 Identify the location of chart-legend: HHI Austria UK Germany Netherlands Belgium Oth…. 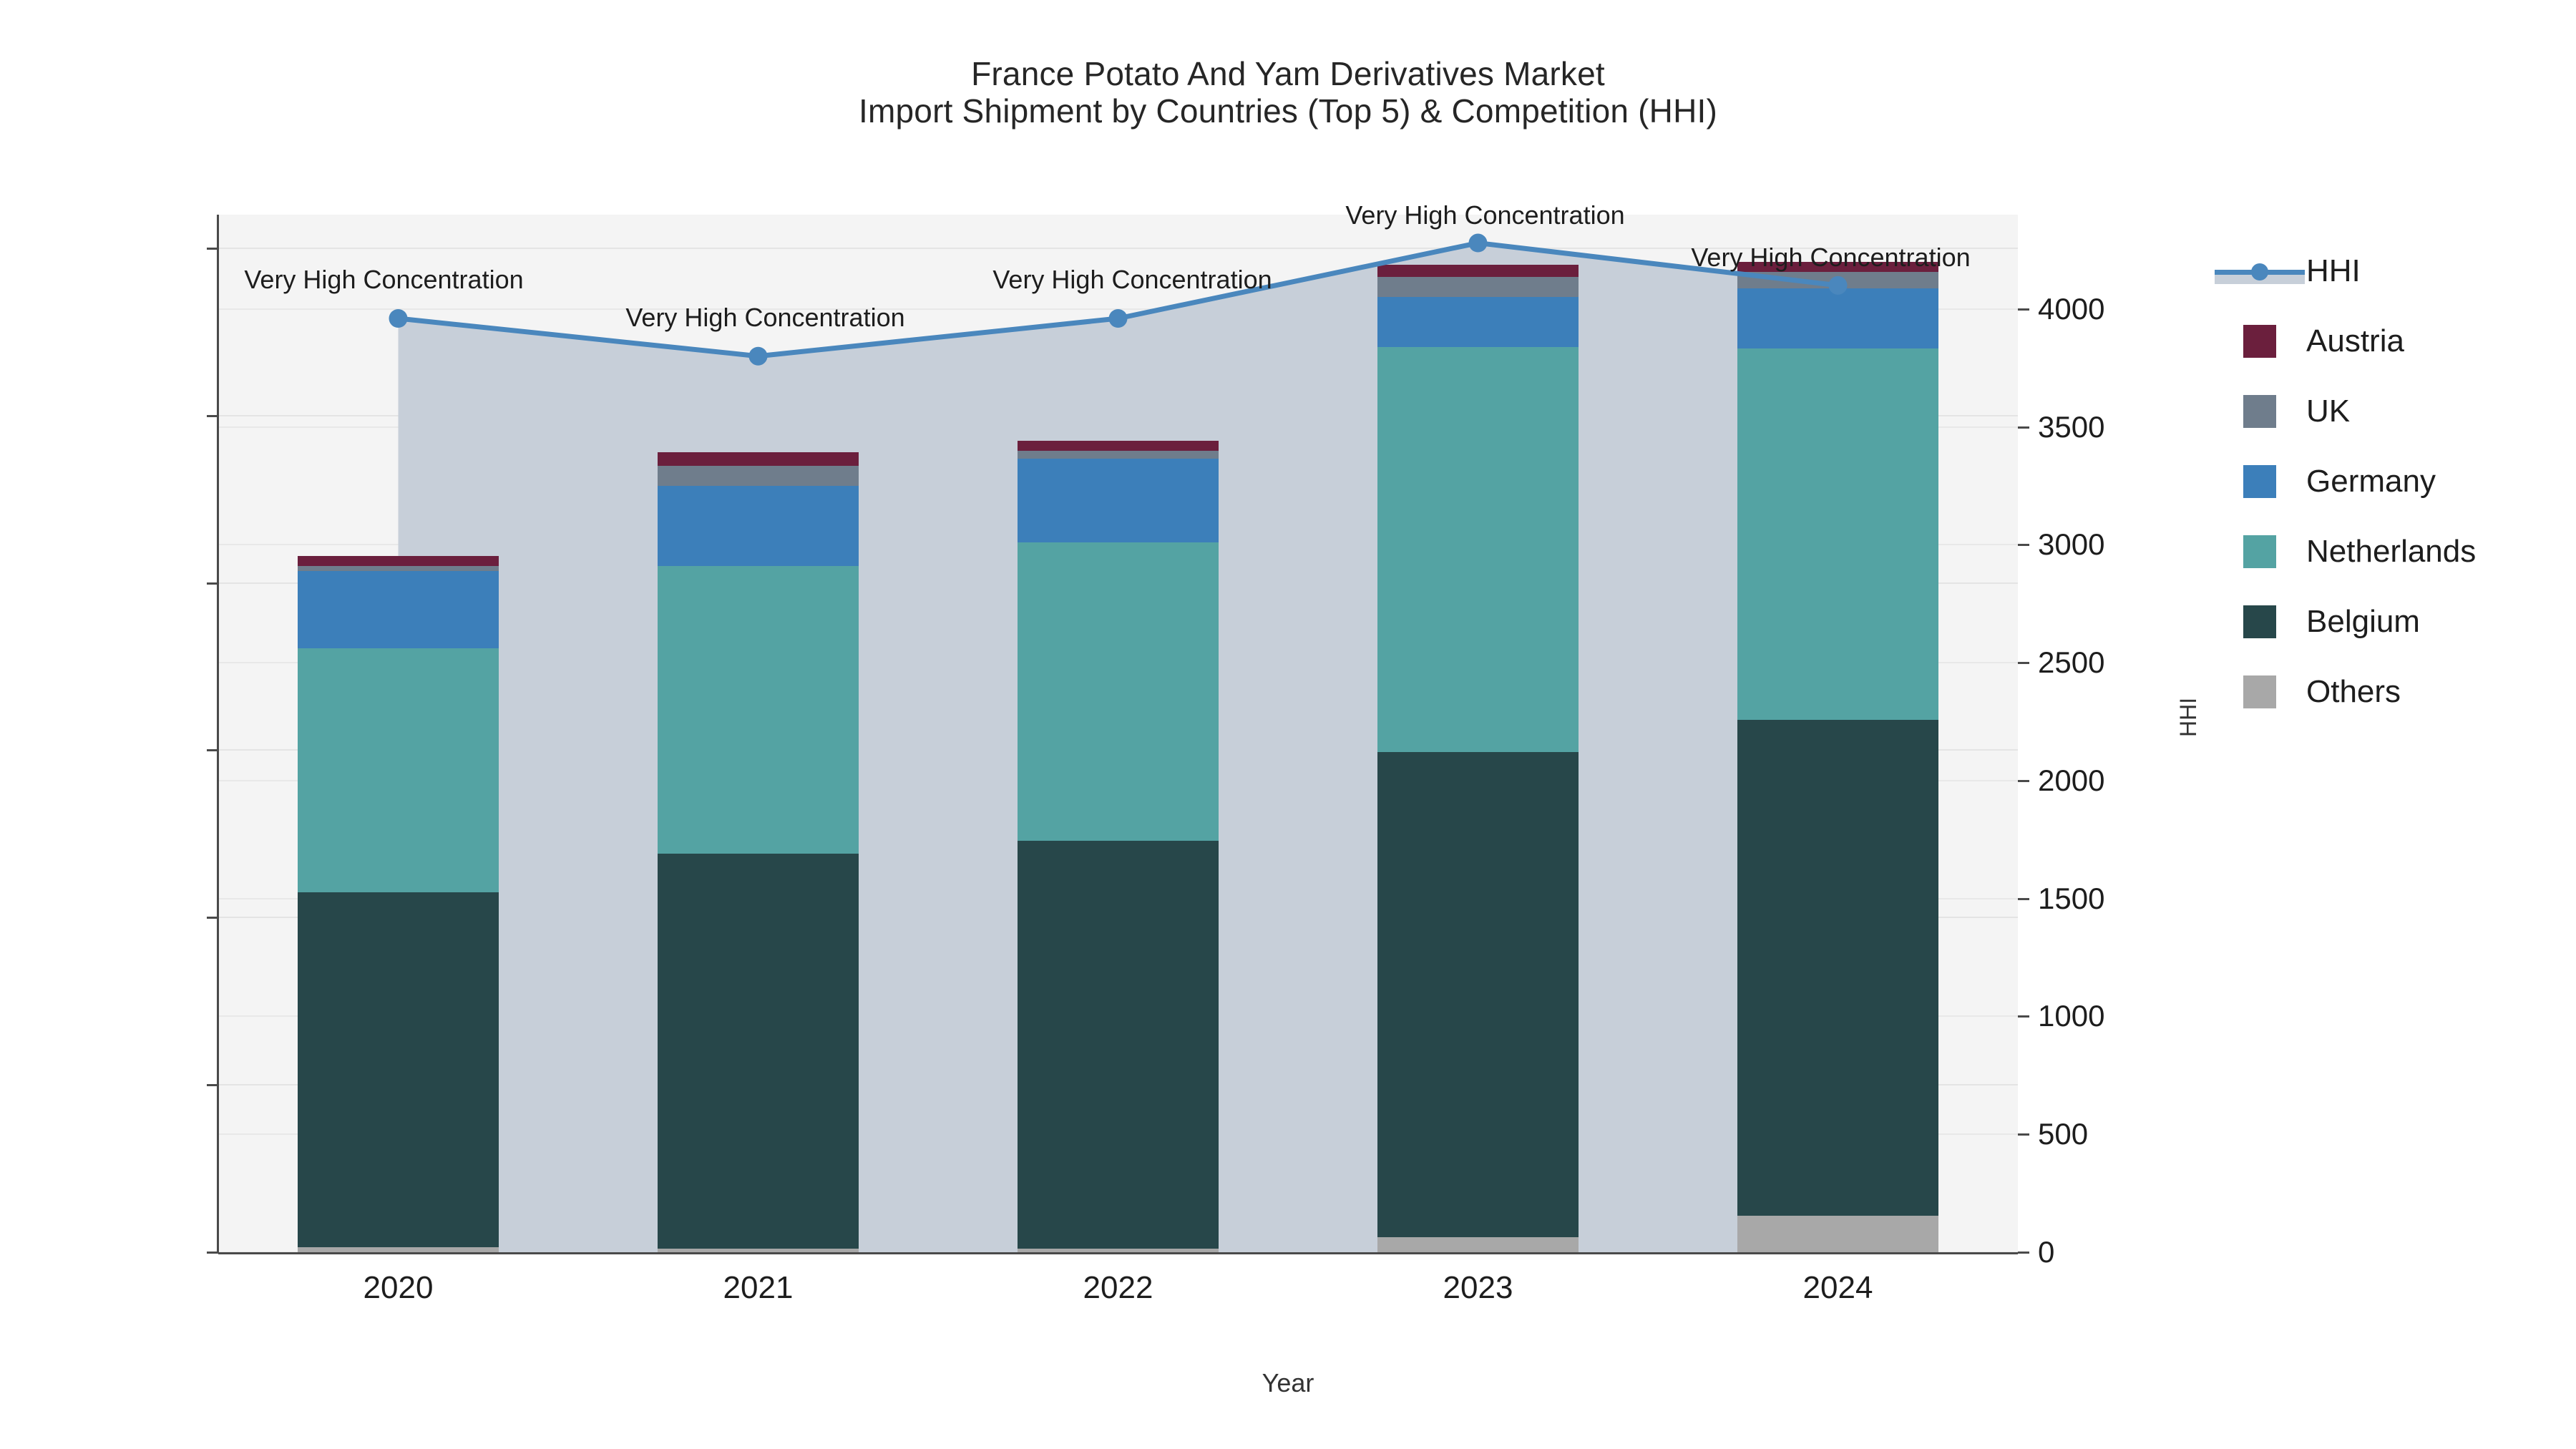
(2379, 481).